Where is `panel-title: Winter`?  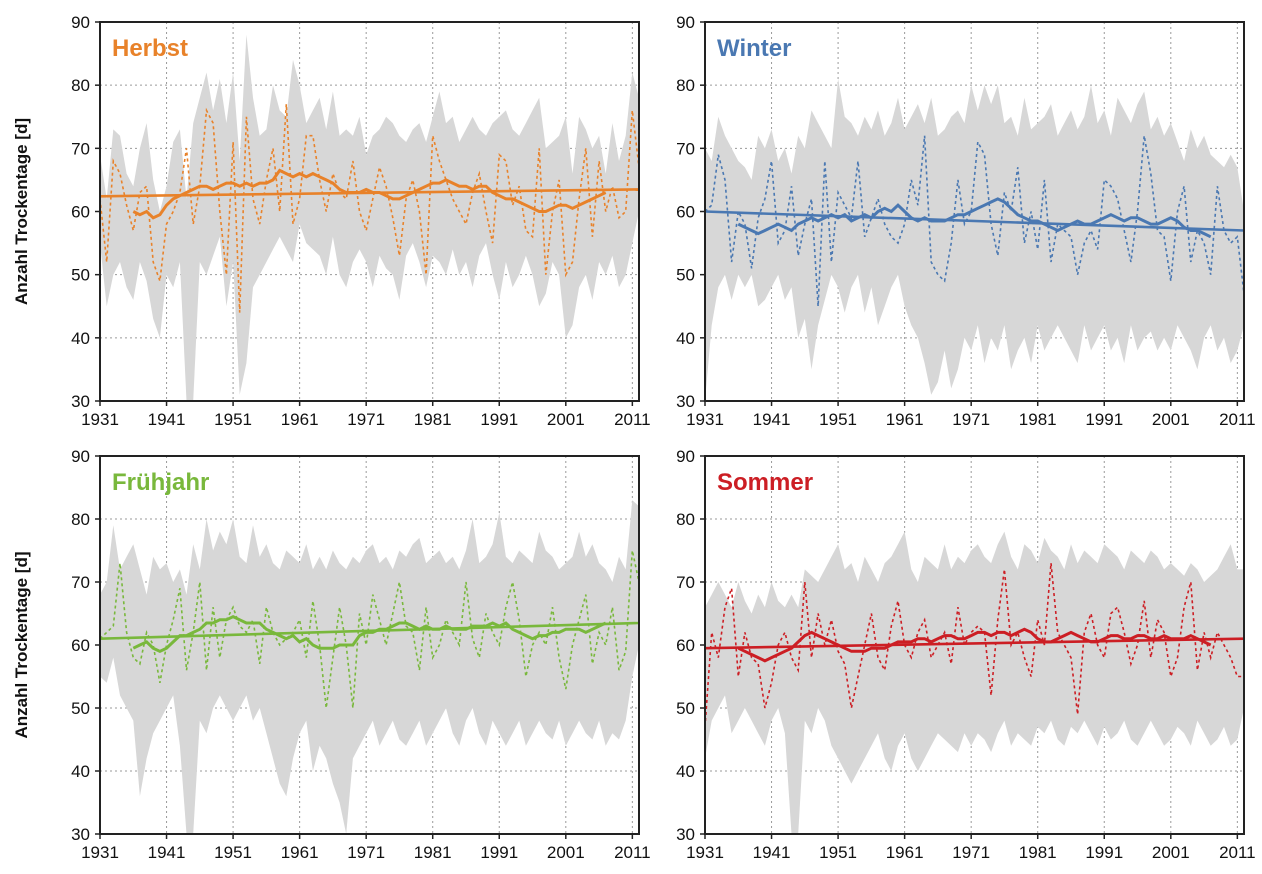 panel-title: Winter is located at coordinates (754, 48).